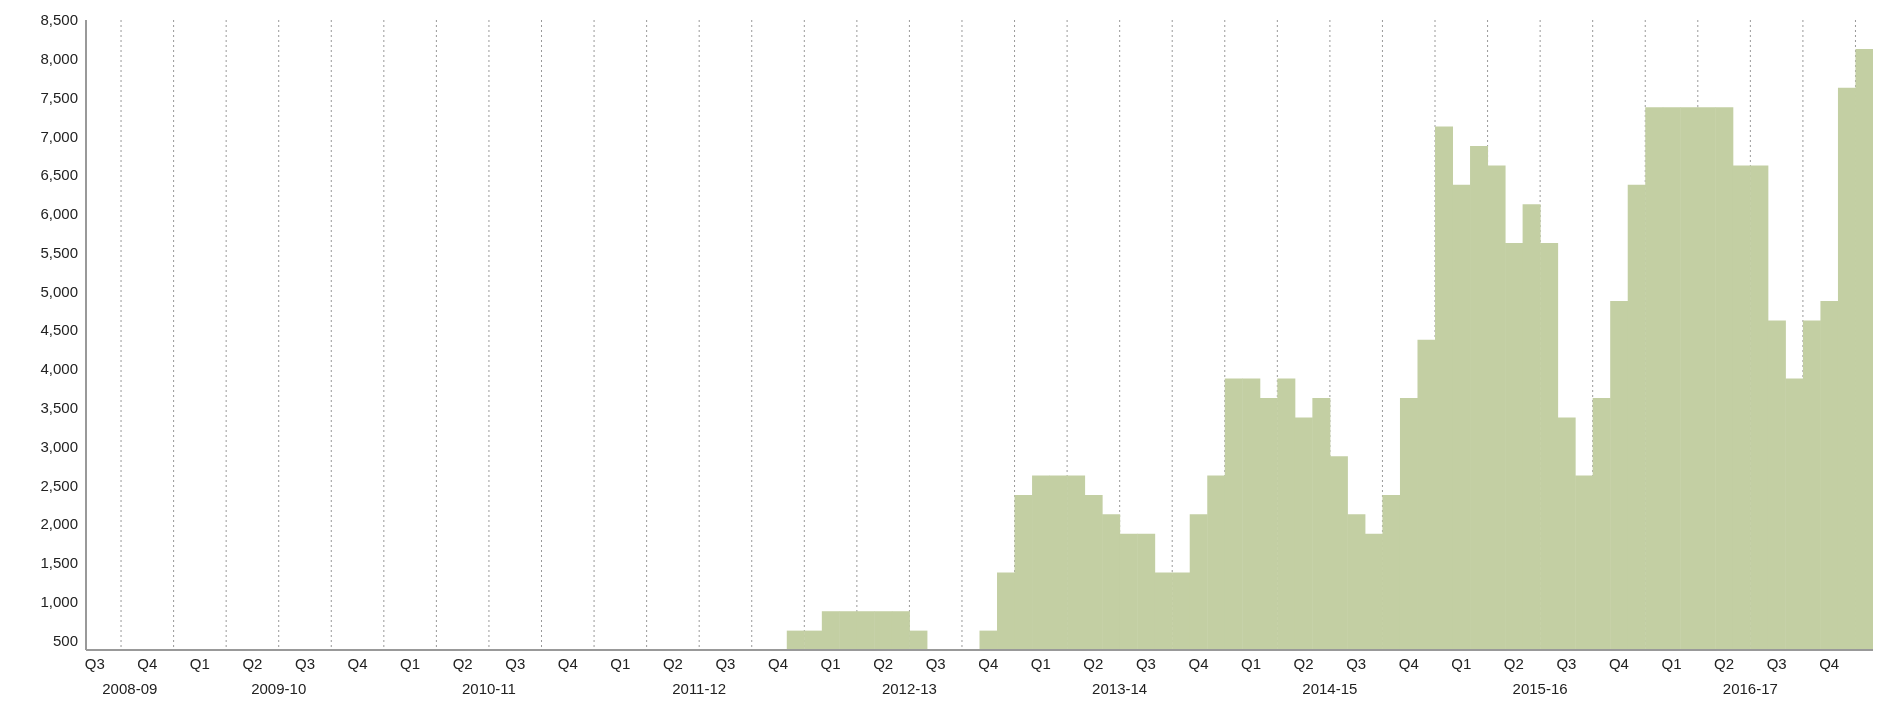 The width and height of the screenshot is (1881, 706). Describe the element at coordinates (1750, 688) in the screenshot. I see `text: 2016-17` at that location.